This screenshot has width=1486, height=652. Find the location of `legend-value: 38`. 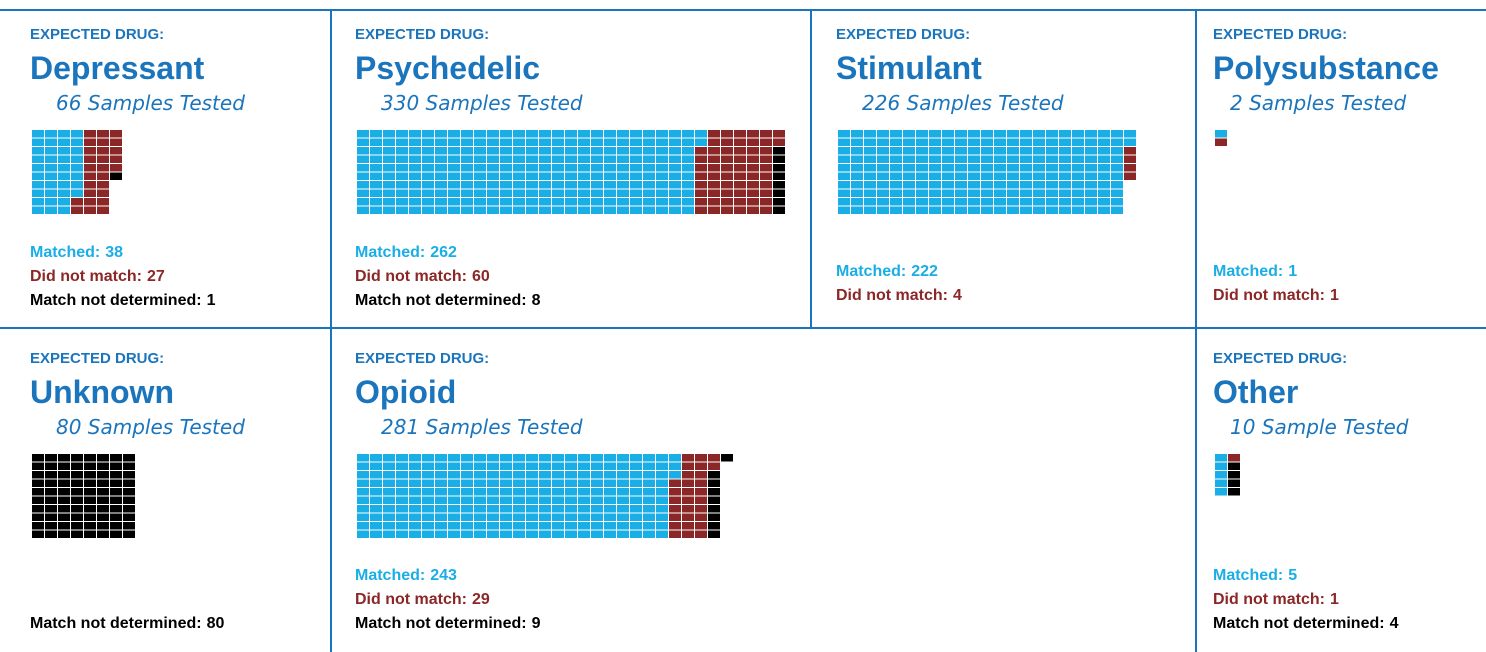

legend-value: 38 is located at coordinates (114, 252).